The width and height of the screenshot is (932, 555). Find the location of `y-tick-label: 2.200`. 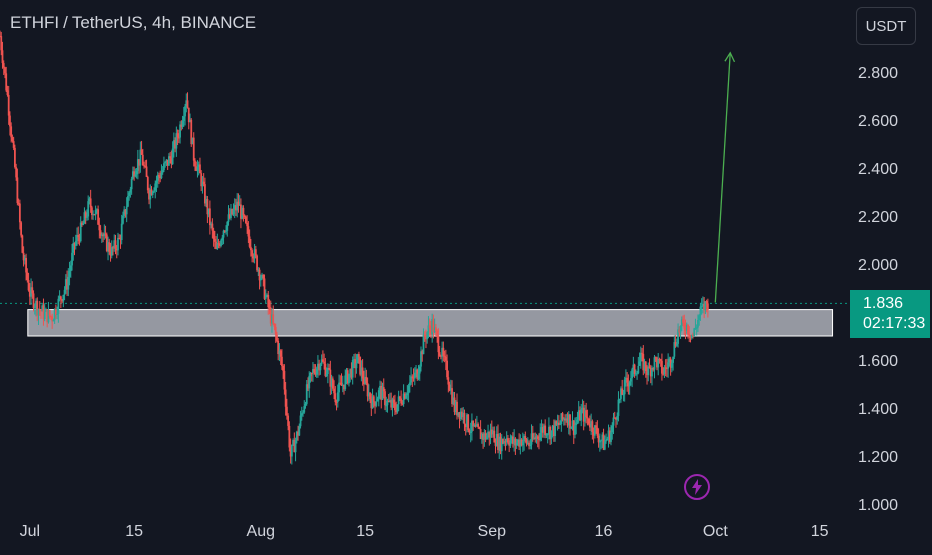

y-tick-label: 2.200 is located at coordinates (878, 217).